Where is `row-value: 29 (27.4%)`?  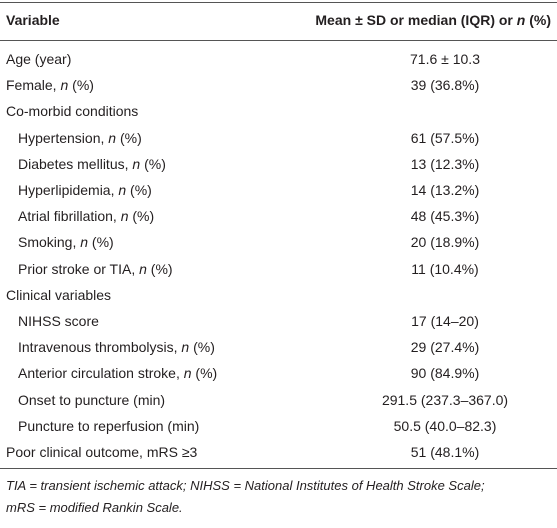 row-value: 29 (27.4%) is located at coordinates (445, 347).